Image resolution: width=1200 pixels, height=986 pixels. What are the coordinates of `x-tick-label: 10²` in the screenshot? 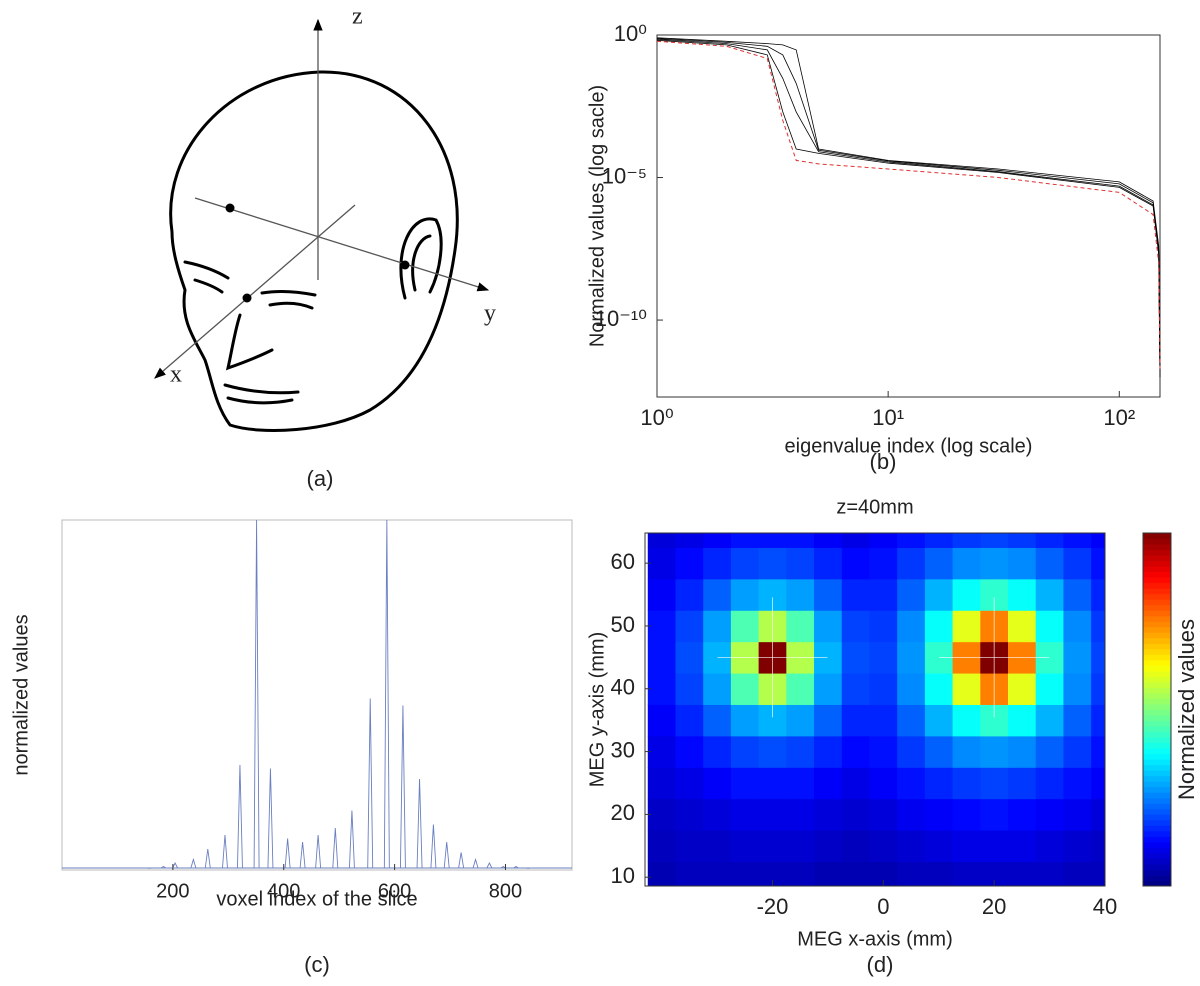 It's located at (1119, 417).